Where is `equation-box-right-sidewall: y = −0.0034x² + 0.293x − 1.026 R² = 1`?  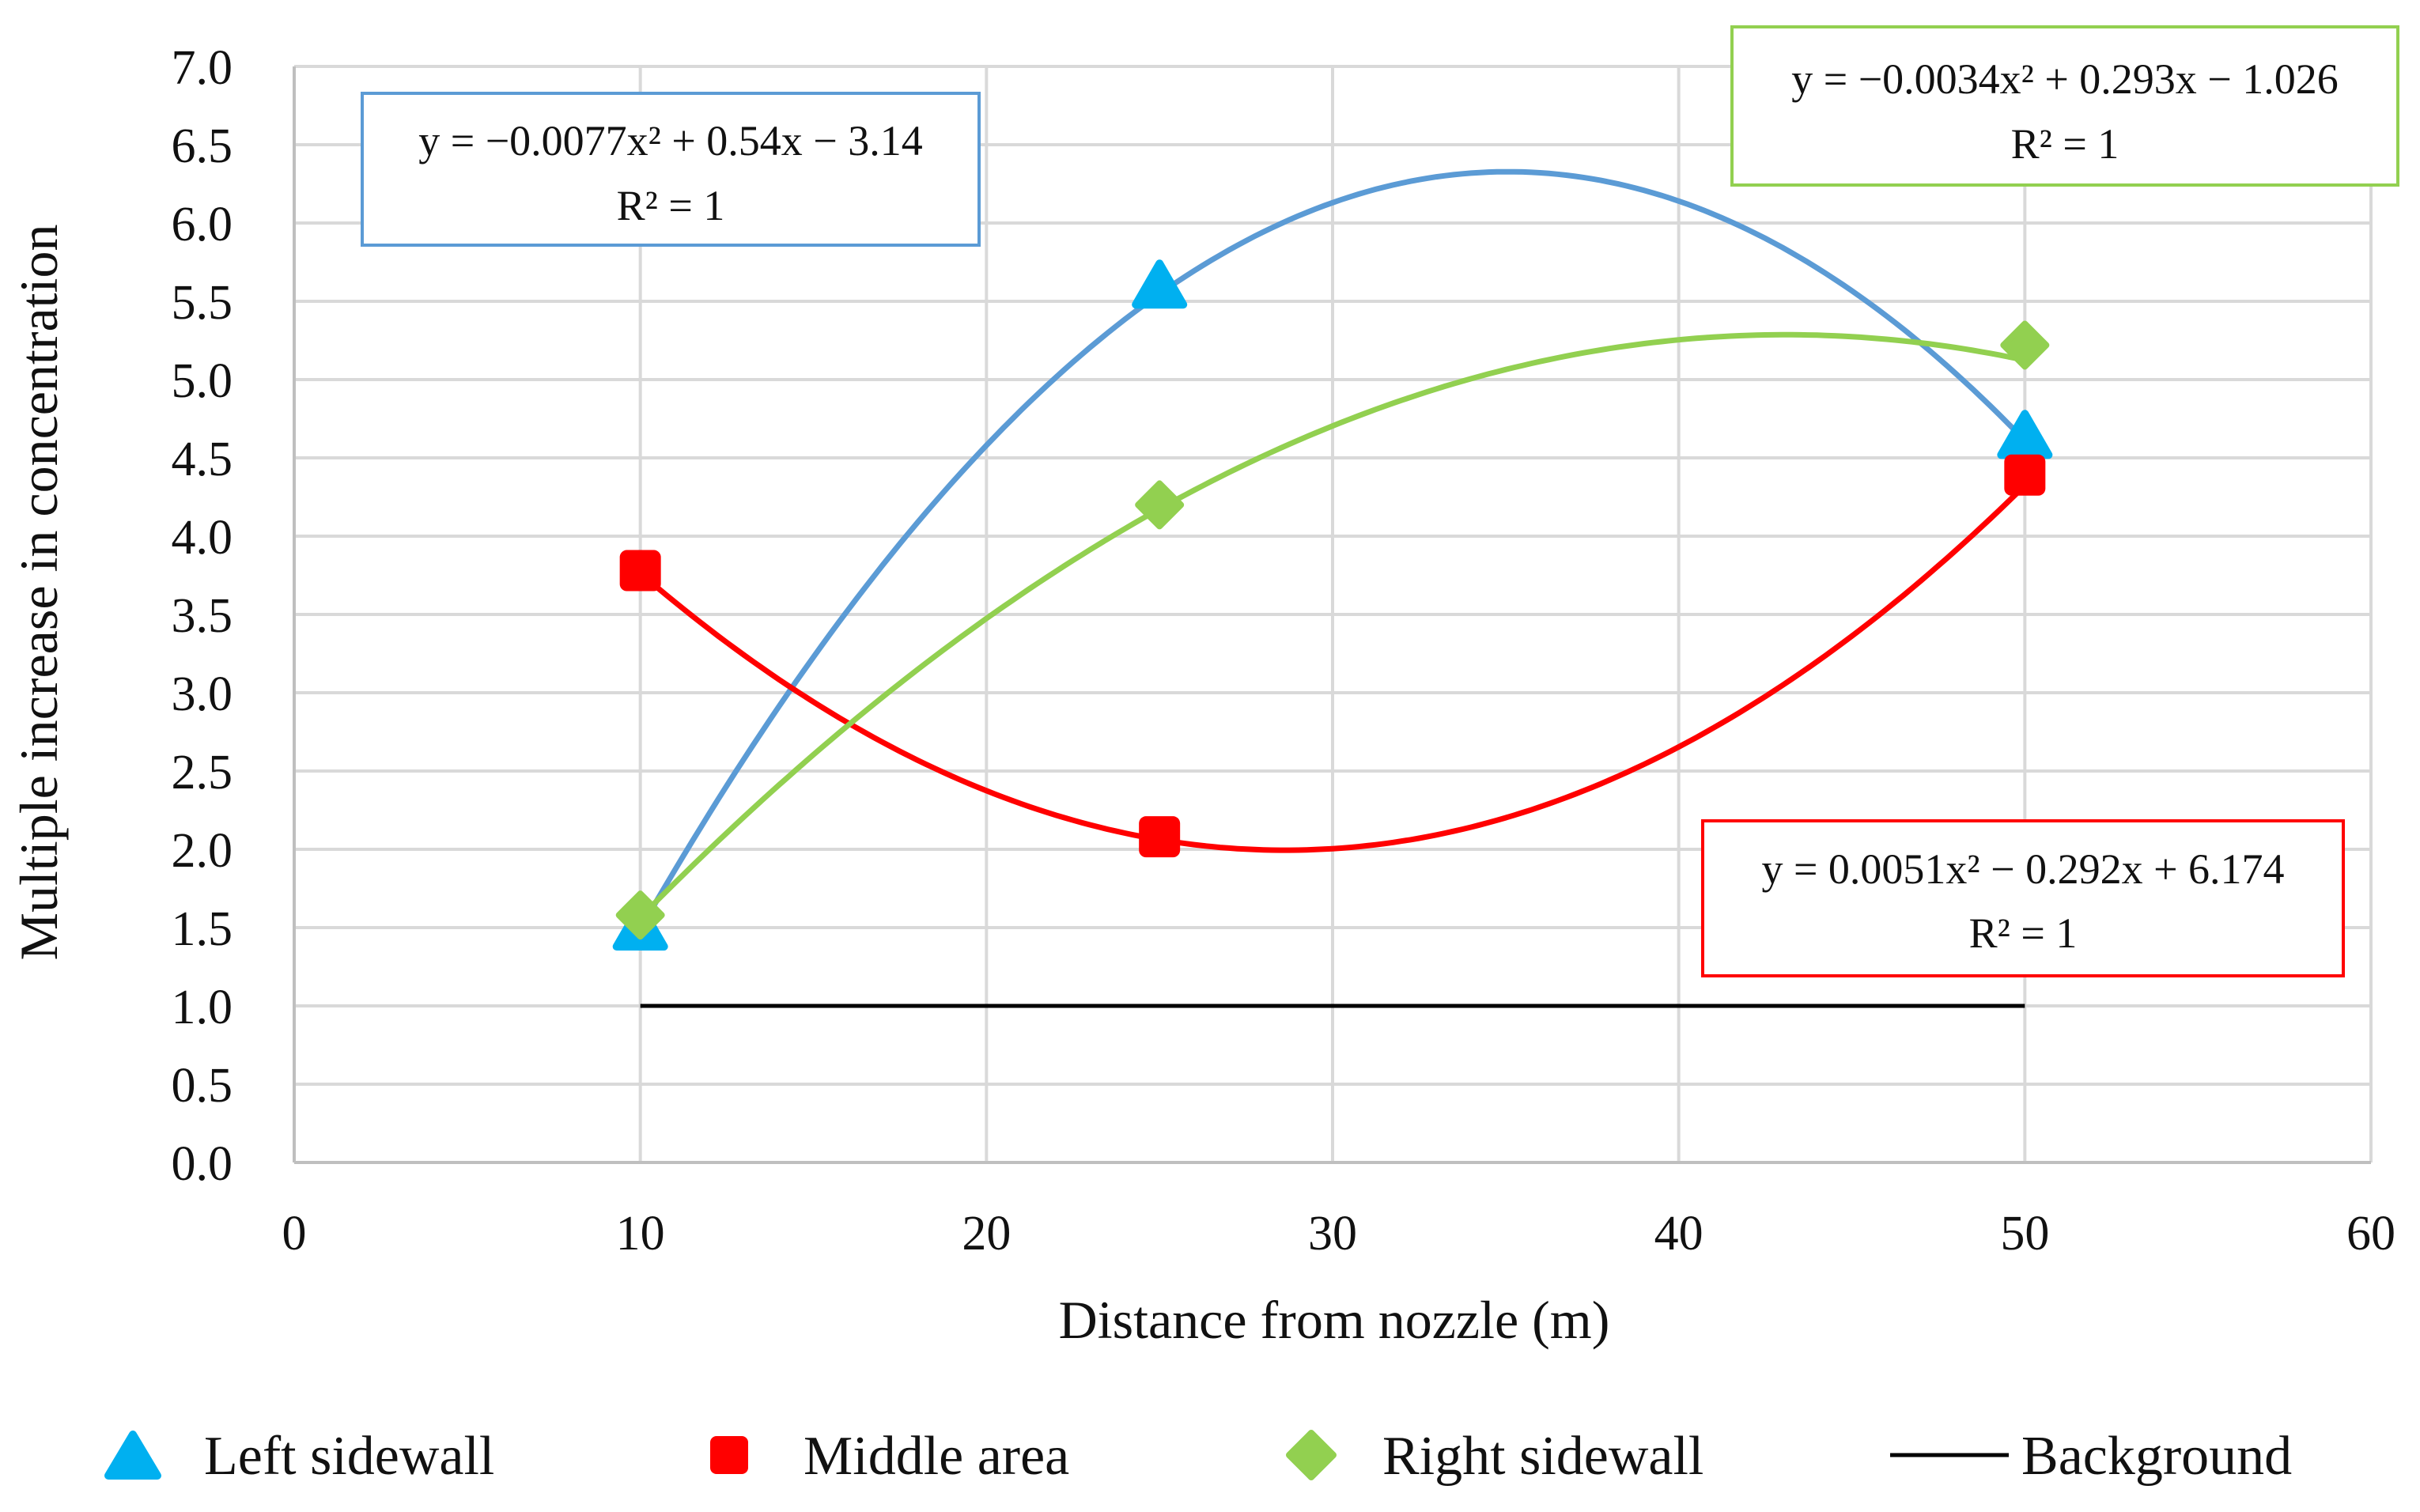
equation-box-right-sidewall: y = −0.0034x² + 0.293x − 1.026 R² = 1 is located at coordinates (2064, 106).